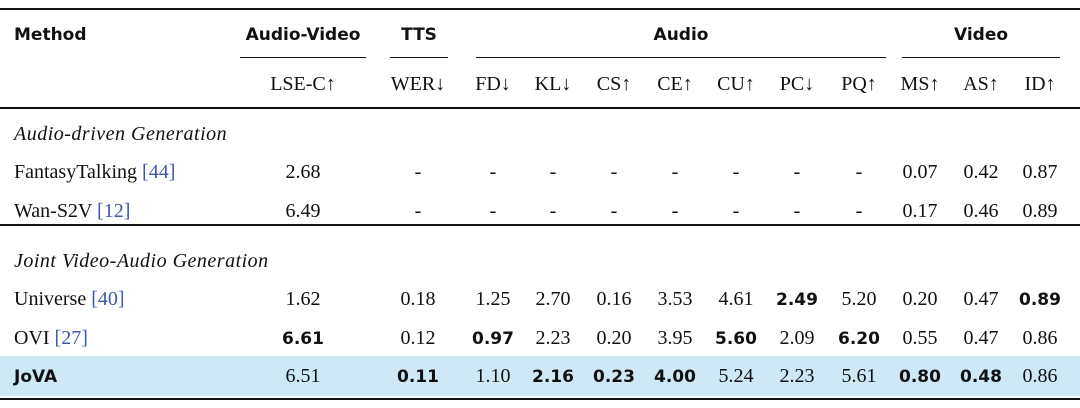  What do you see at coordinates (303, 35) in the screenshot?
I see `group-header: Audio-Video` at bounding box center [303, 35].